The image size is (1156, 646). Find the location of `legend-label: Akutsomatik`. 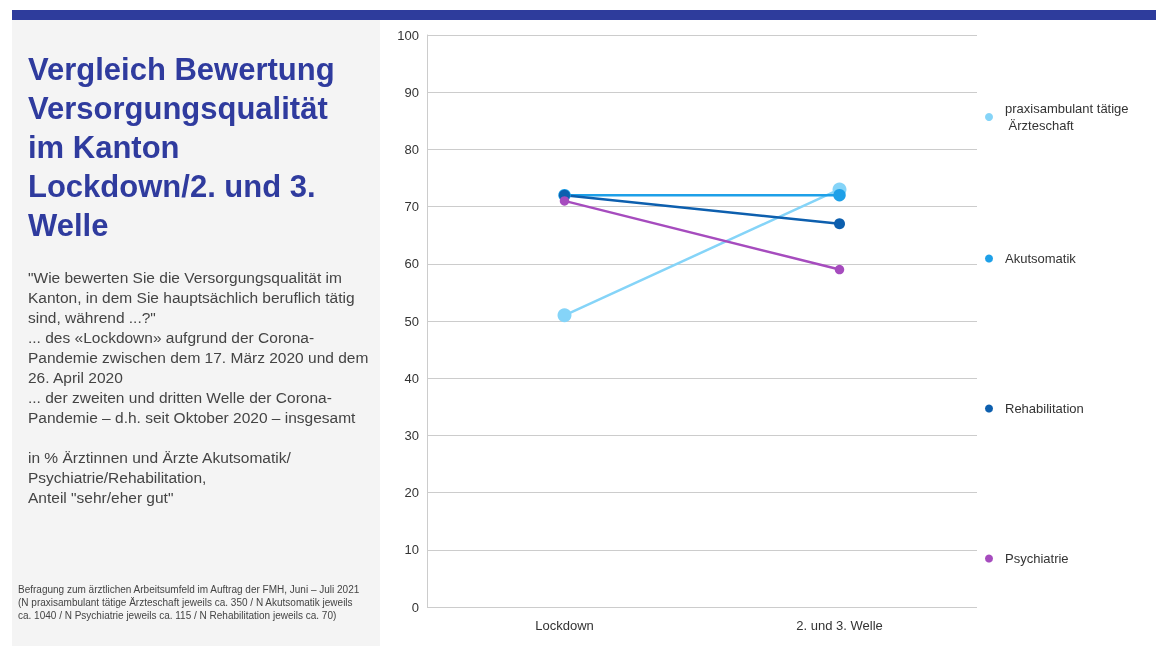

legend-label: Akutsomatik is located at coordinates (1041, 258).